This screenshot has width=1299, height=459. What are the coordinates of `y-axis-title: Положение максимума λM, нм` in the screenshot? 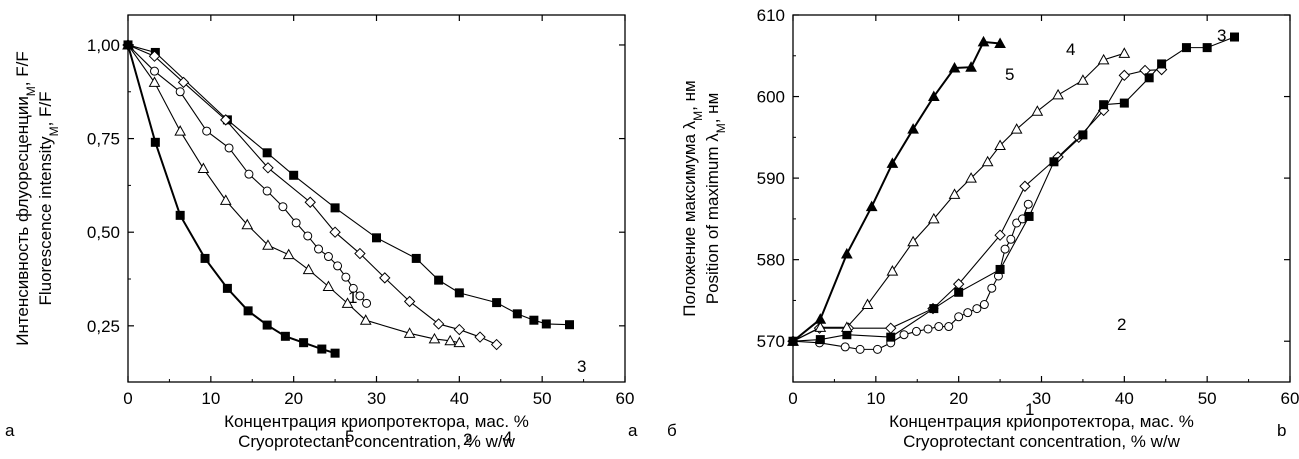 It's located at (692, 198).